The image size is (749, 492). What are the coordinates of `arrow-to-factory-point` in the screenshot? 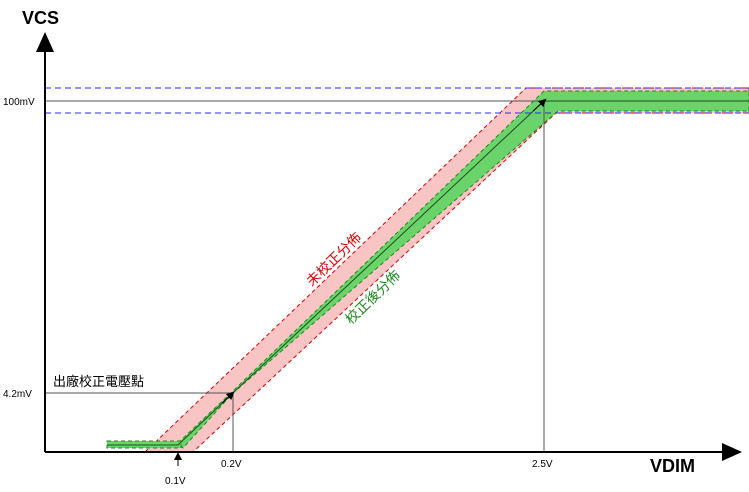 It's located at (228, 397).